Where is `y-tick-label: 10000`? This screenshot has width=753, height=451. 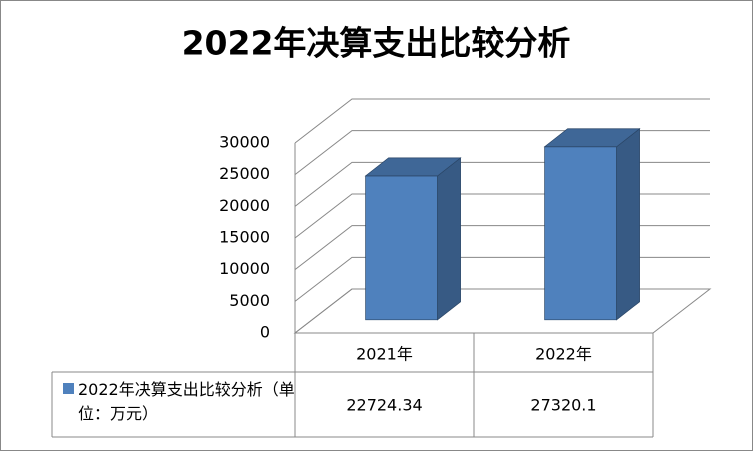
y-tick-label: 10000 is located at coordinates (244, 268).